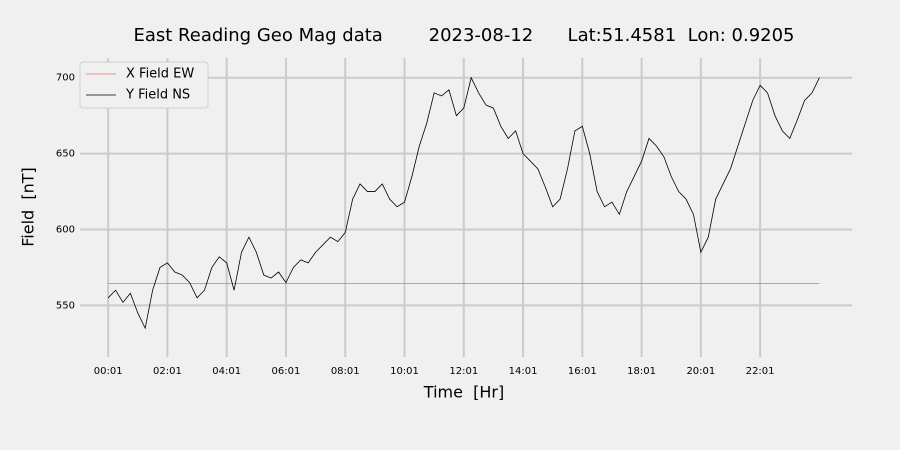  What do you see at coordinates (641, 371) in the screenshot?
I see `x-tick-label: 18:01` at bounding box center [641, 371].